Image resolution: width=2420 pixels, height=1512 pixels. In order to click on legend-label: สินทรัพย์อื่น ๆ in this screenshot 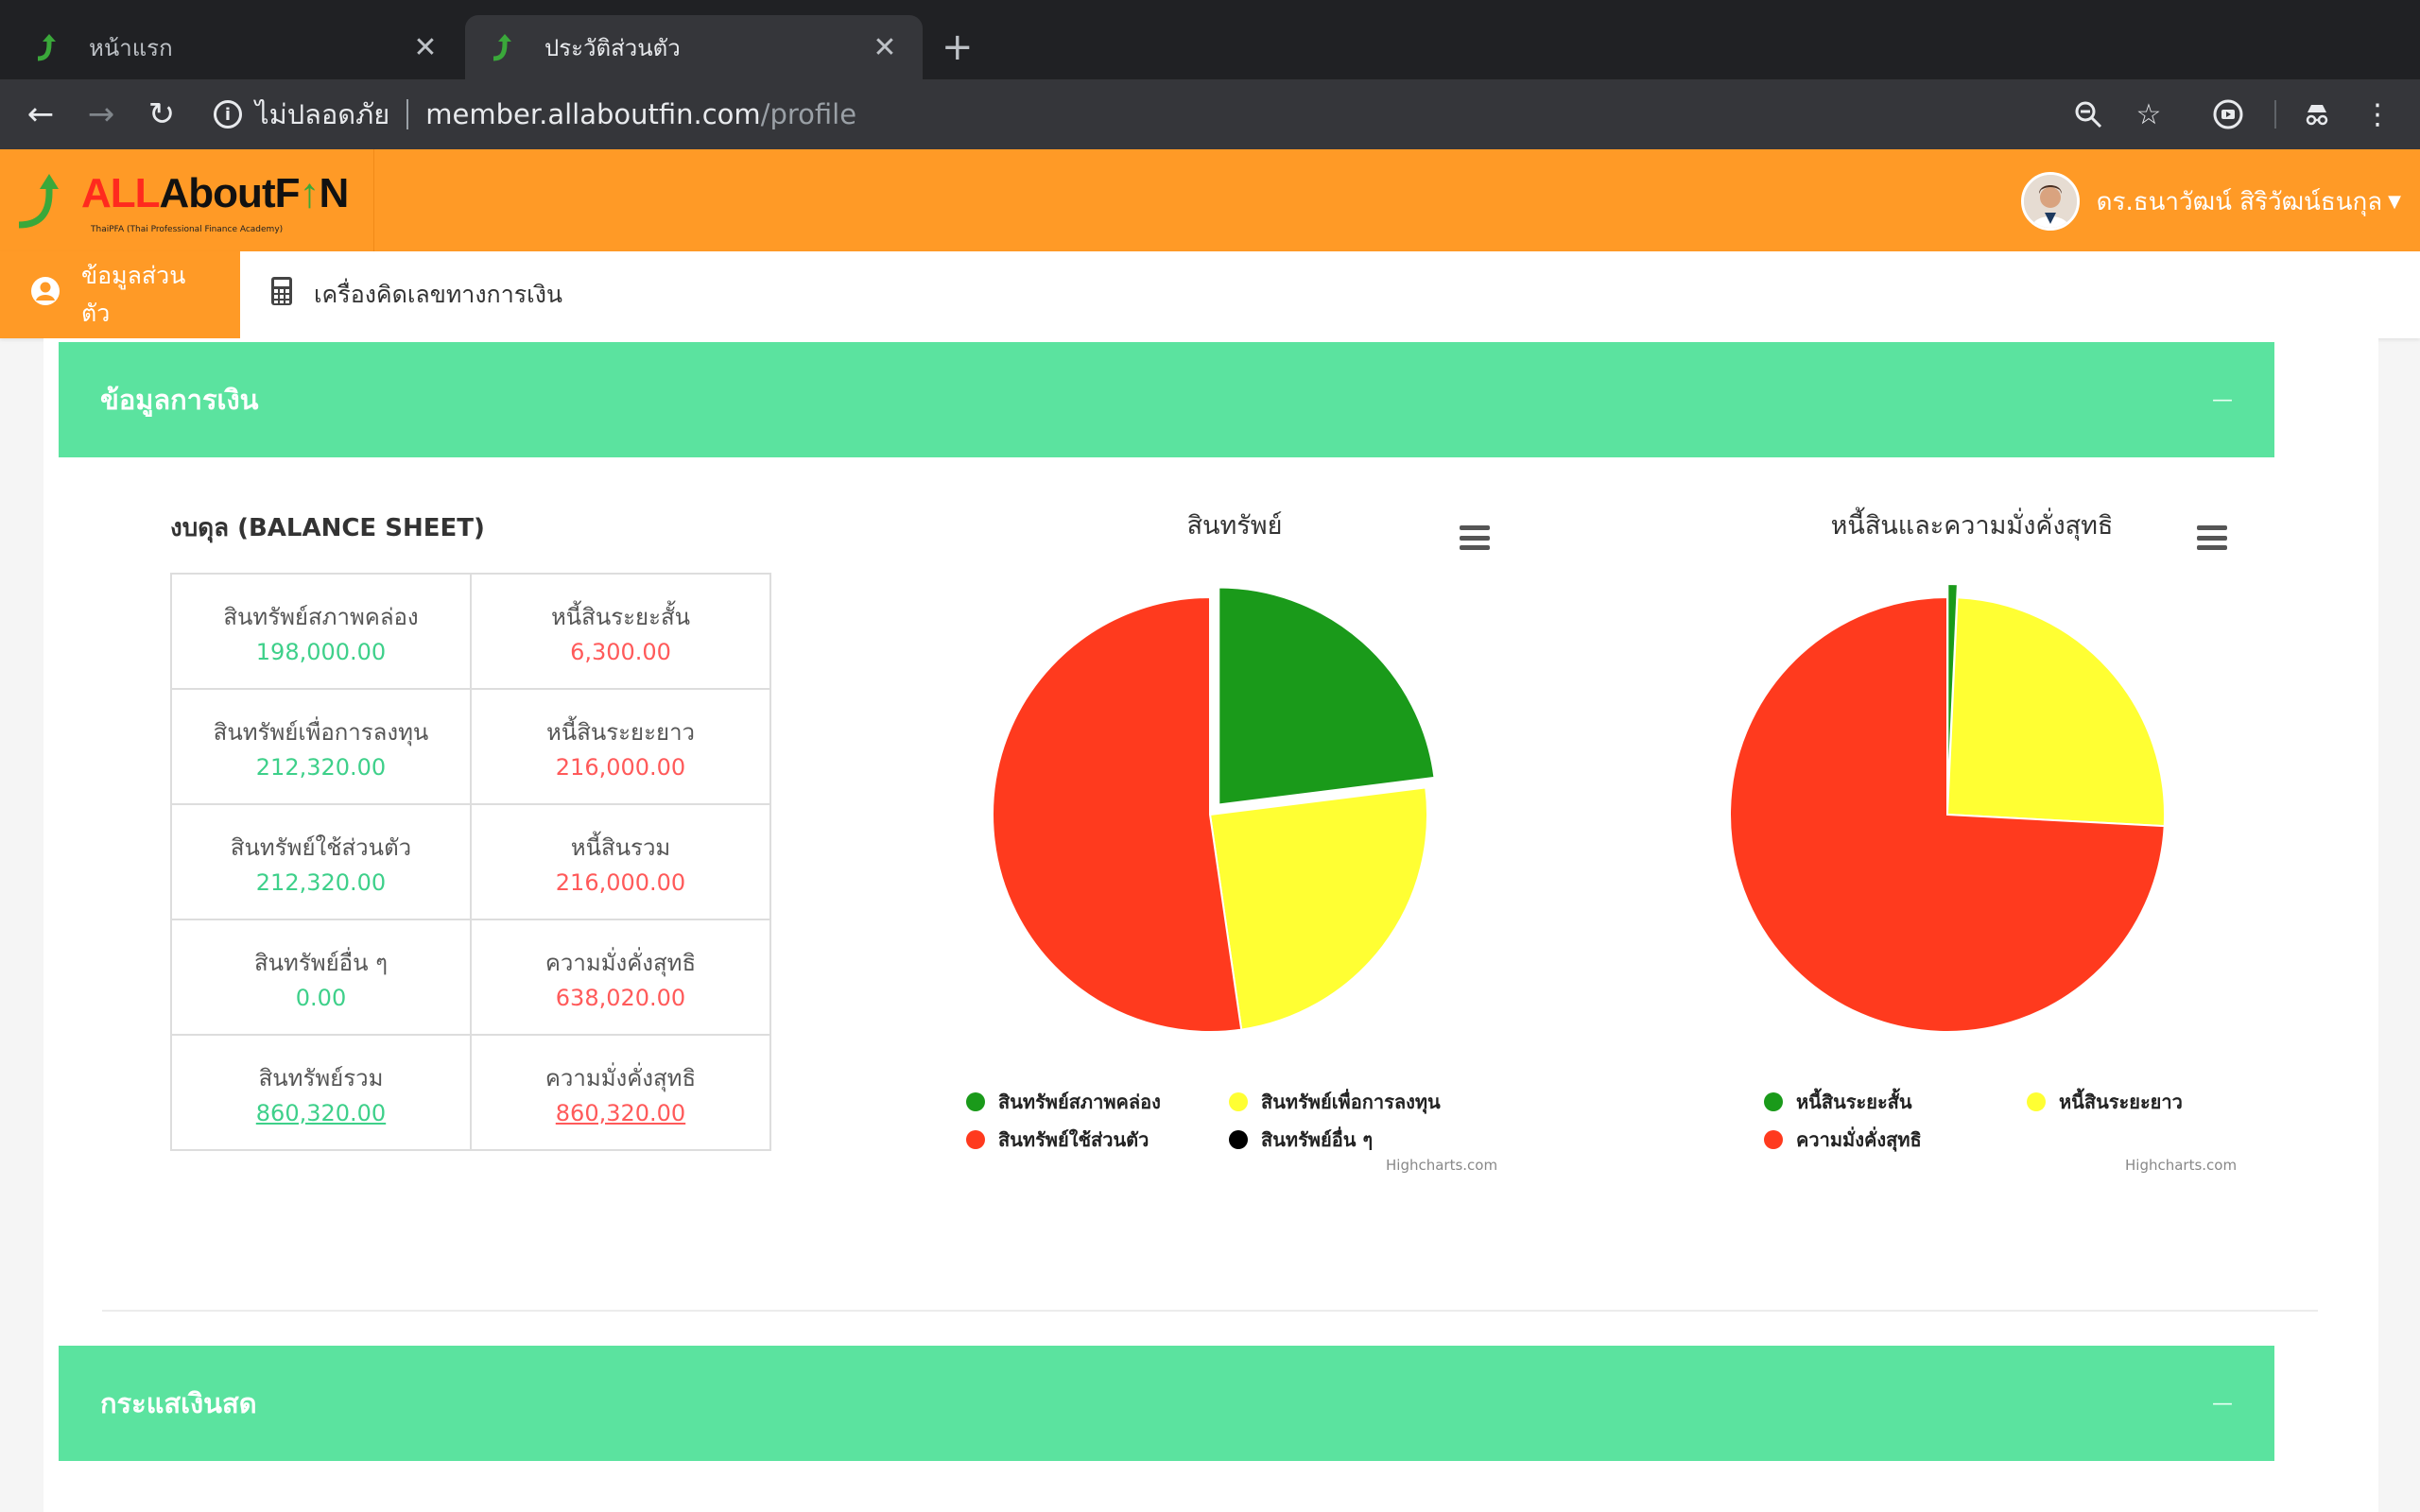, I will do `click(1317, 1139)`.